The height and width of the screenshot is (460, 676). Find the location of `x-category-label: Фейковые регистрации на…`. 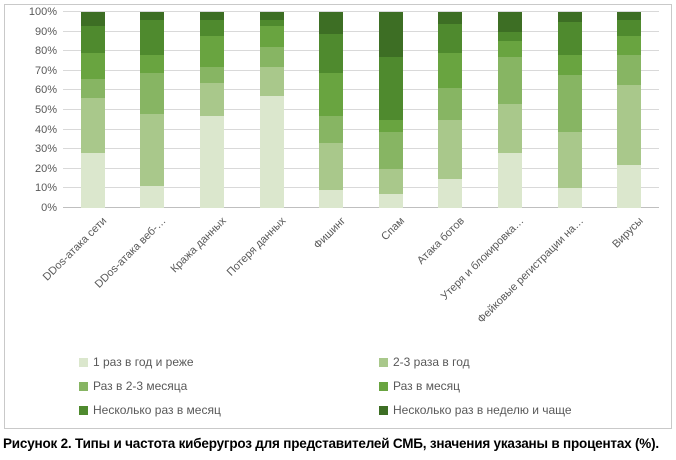

x-category-label: Фейковые регистрации на… is located at coordinates (531, 270).